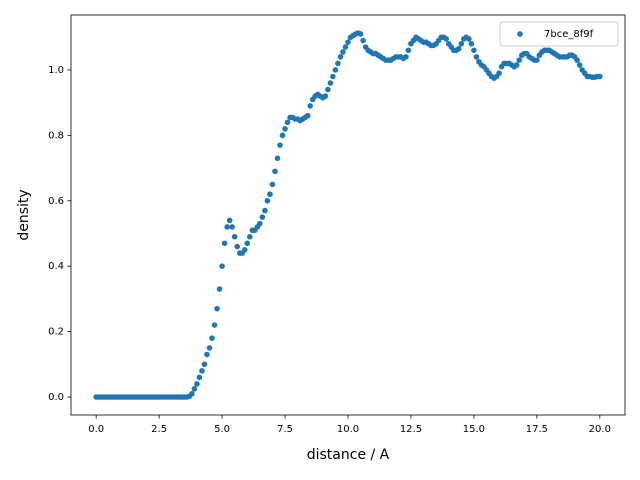 The image size is (640, 480). I want to click on y-tick-label: 0.2, so click(56, 332).